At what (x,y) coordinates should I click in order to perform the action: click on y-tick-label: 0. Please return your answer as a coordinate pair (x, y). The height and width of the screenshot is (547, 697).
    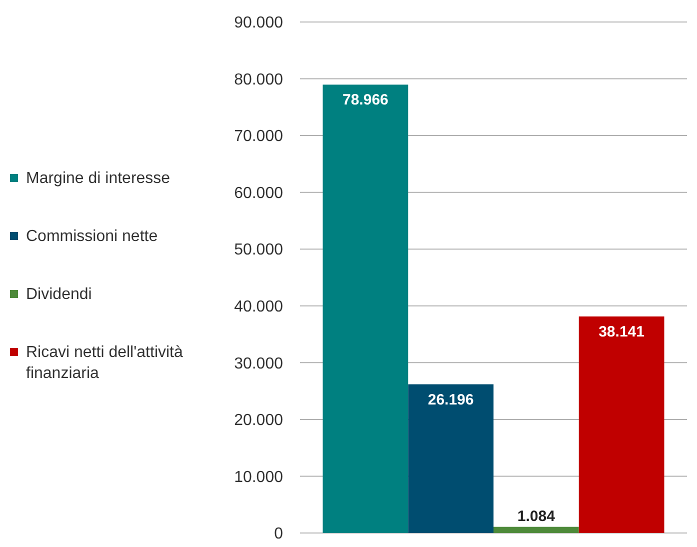
    Looking at the image, I should click on (279, 534).